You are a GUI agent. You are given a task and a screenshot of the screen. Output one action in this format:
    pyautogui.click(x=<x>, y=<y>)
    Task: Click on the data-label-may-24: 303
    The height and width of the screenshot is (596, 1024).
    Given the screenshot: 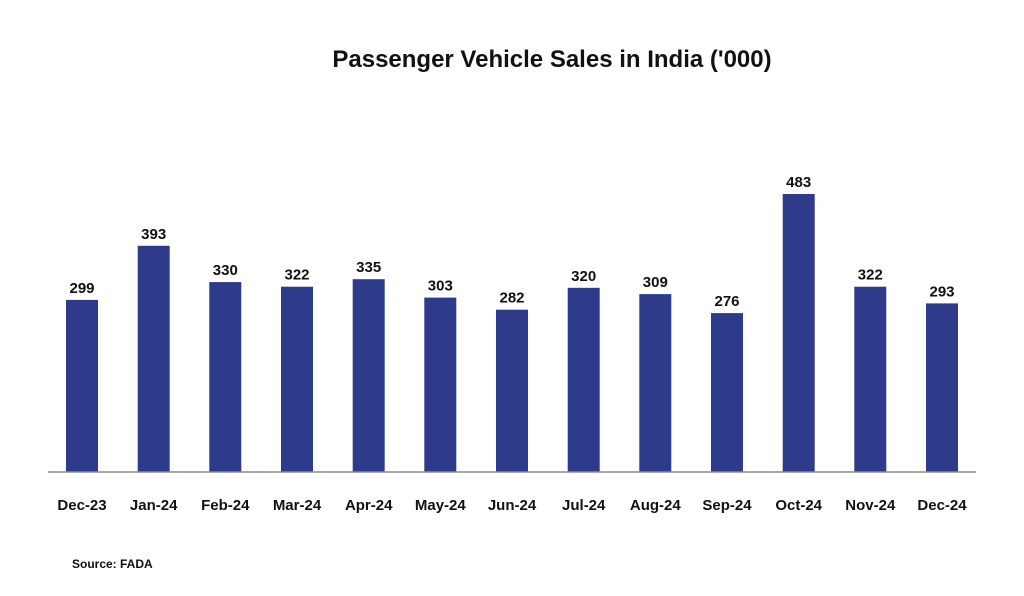 What is the action you would take?
    pyautogui.click(x=440, y=286)
    